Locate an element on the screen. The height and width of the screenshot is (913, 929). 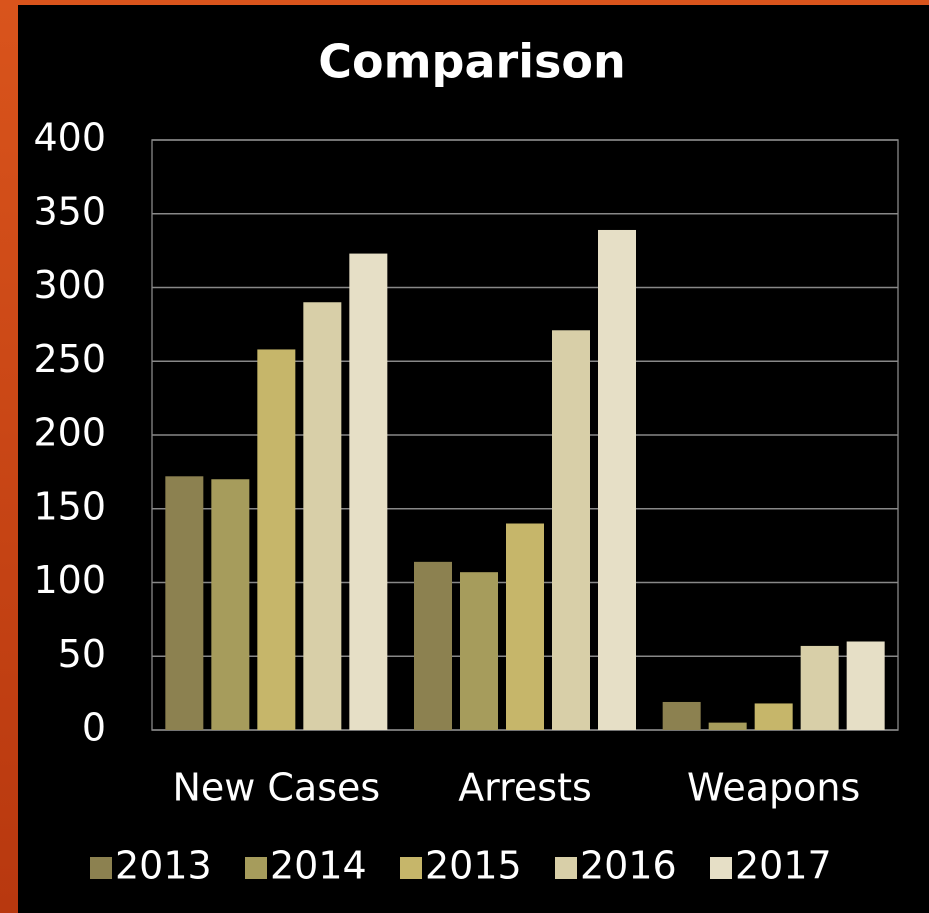
x-tick-label: Arrests is located at coordinates (525, 788).